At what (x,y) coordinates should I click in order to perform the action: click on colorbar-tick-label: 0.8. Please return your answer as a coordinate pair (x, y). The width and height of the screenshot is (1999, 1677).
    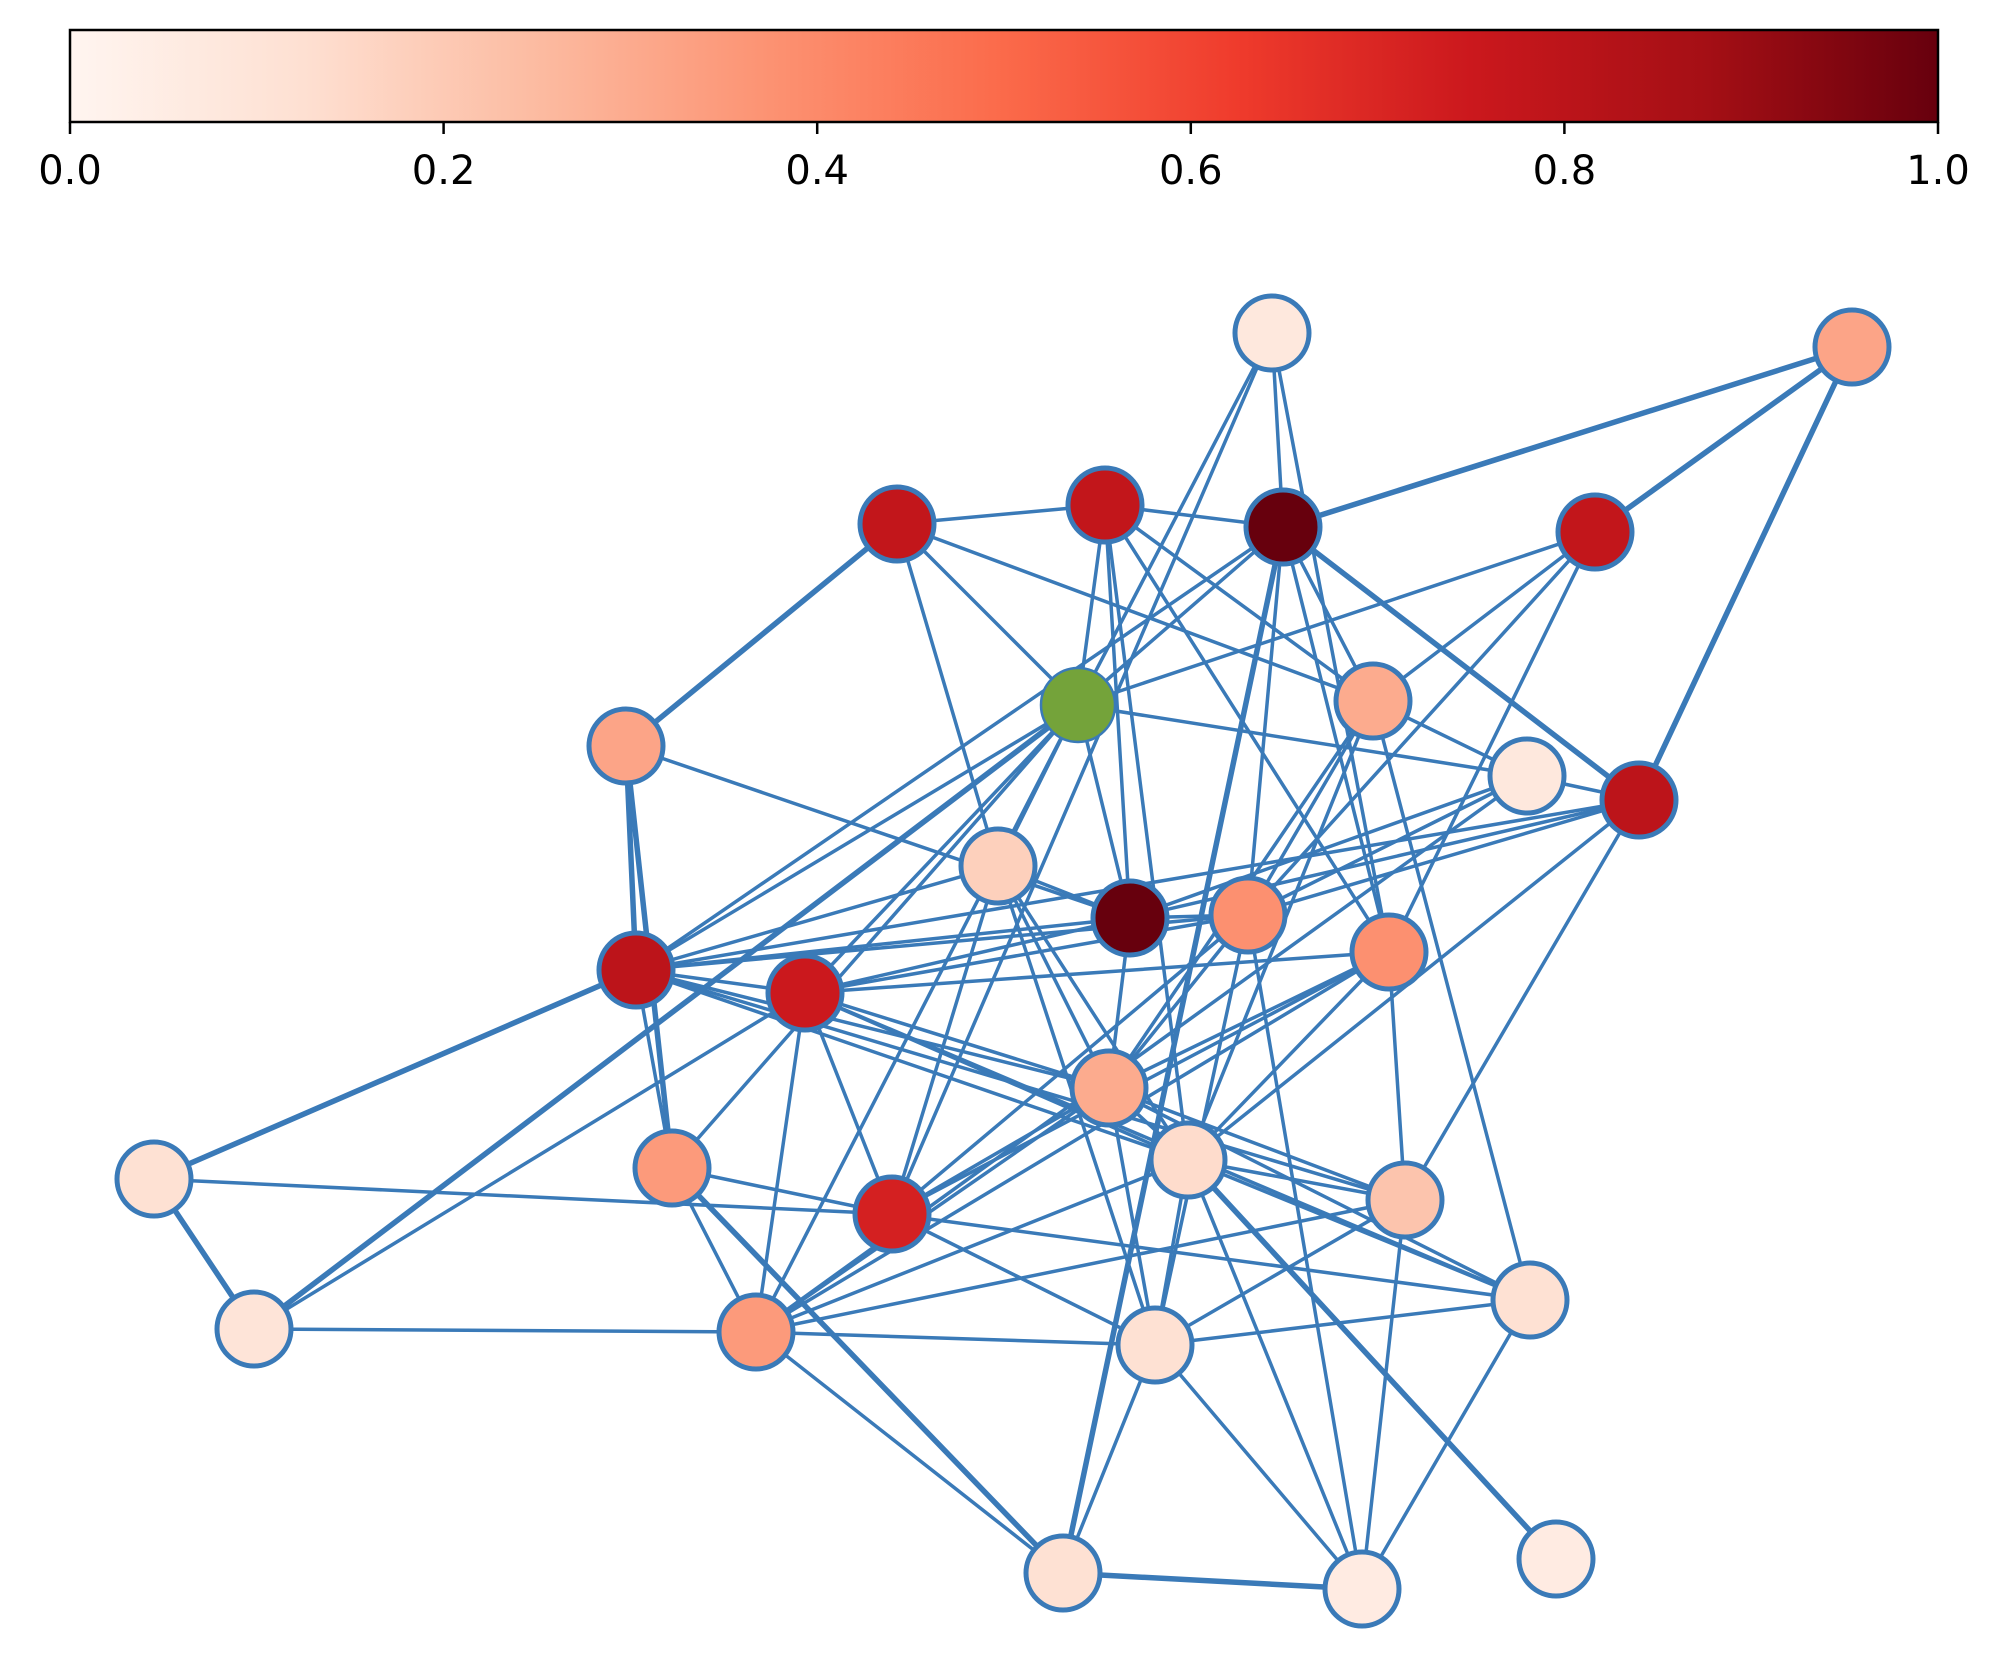
    Looking at the image, I should click on (1565, 171).